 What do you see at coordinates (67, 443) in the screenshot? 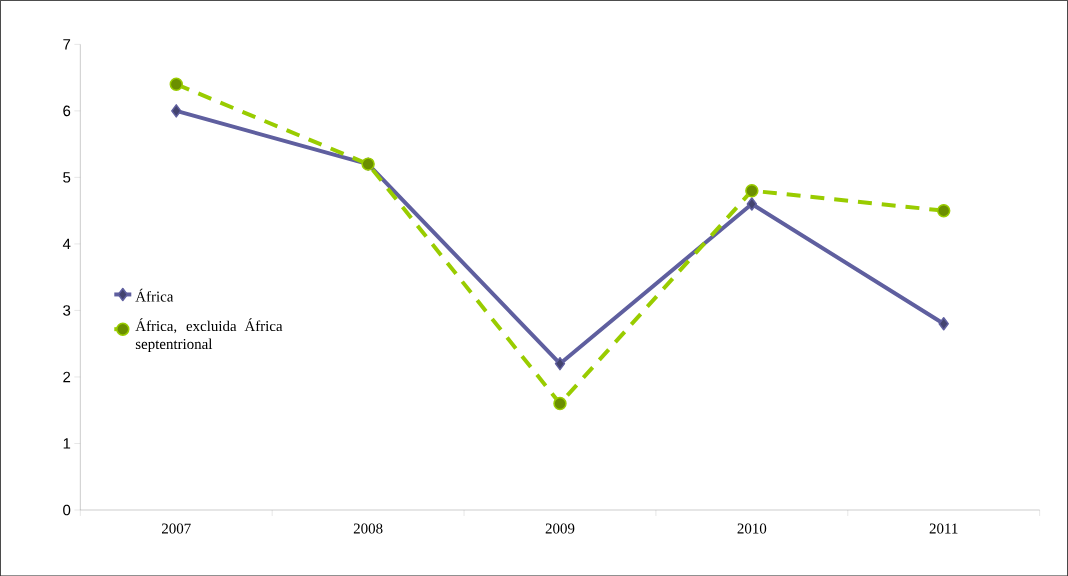
I see `y-tick-label: 1` at bounding box center [67, 443].